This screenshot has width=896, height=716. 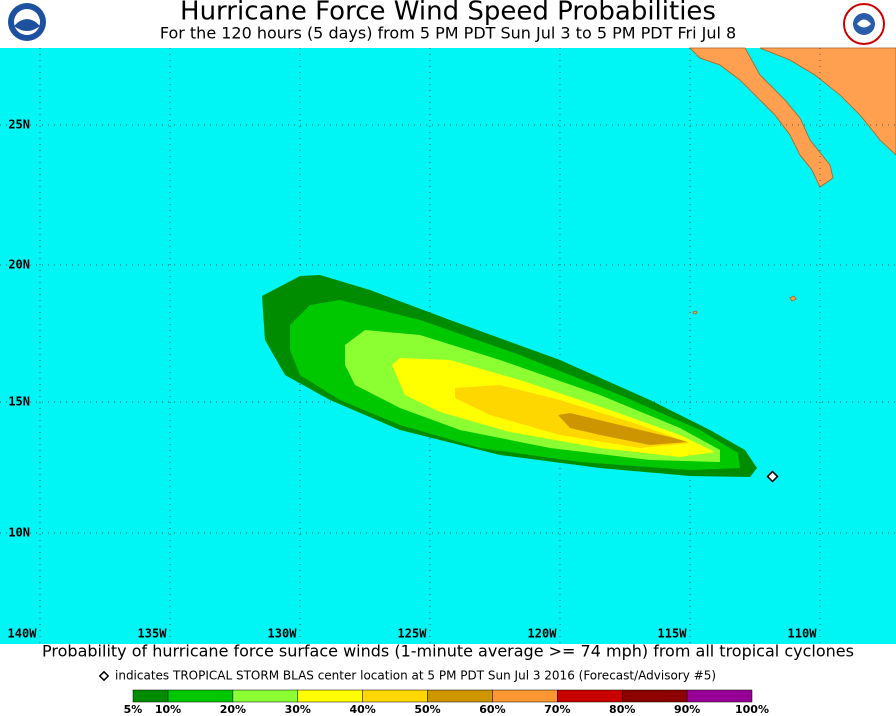 I want to click on legend-label: 100%, so click(x=752, y=709).